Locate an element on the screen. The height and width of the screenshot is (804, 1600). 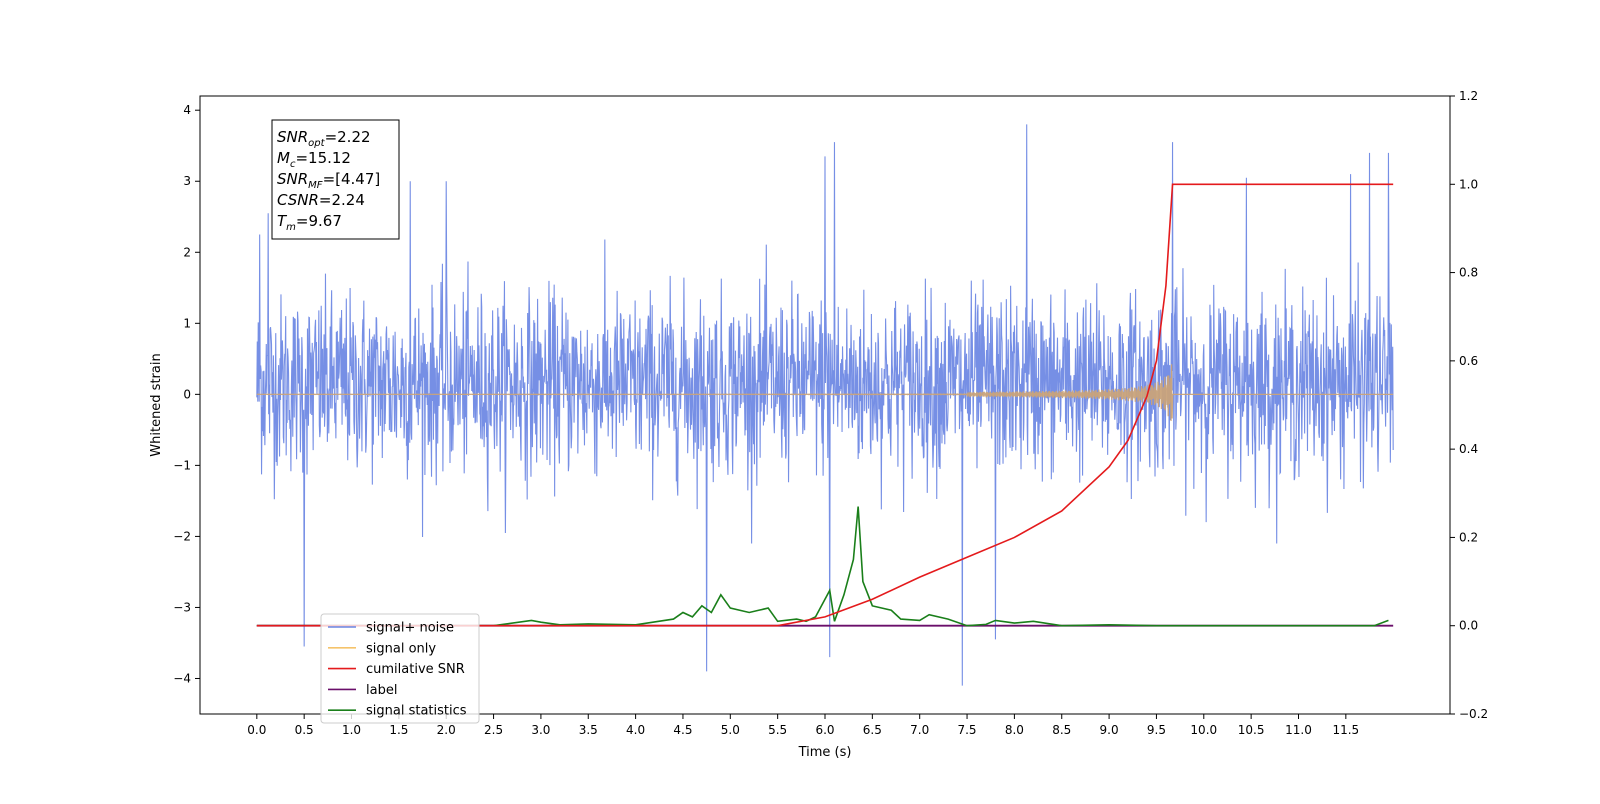
x-tick-label: 10.5 is located at coordinates (1251, 730).